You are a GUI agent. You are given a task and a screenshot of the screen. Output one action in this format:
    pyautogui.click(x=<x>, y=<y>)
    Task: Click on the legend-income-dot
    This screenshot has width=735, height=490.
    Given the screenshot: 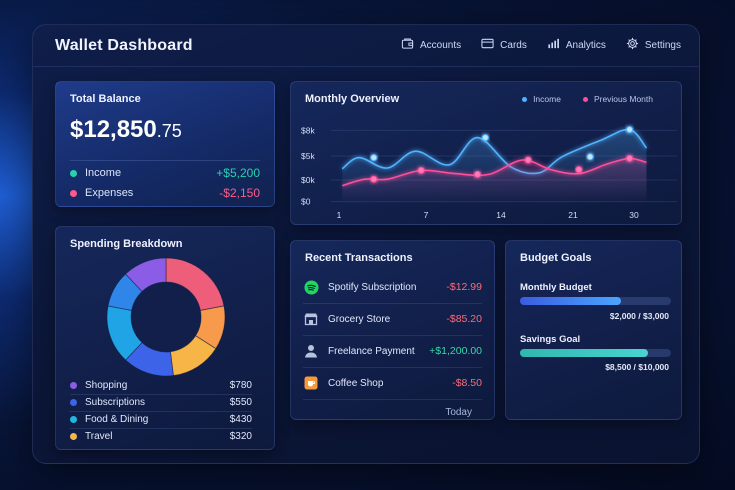 What is the action you would take?
    pyautogui.click(x=525, y=99)
    